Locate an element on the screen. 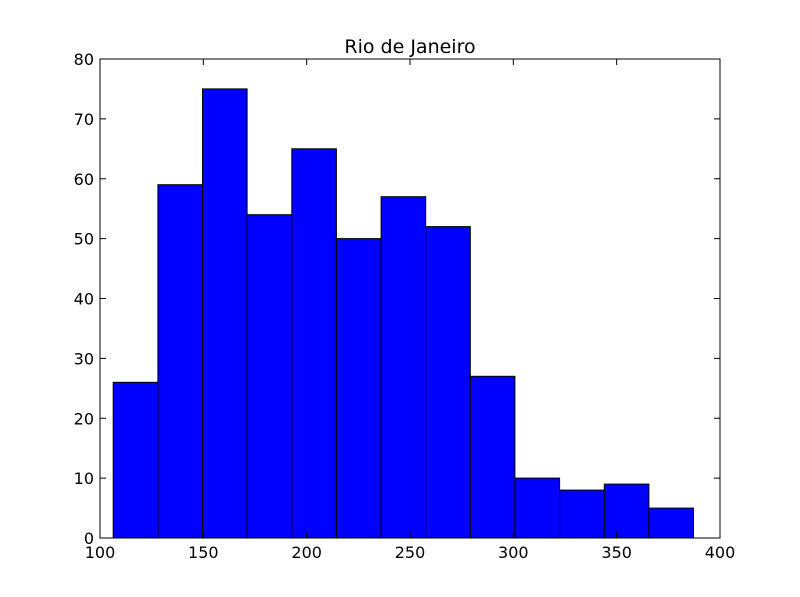 The height and width of the screenshot is (597, 800). y-tick-label: 20 is located at coordinates (84, 418).